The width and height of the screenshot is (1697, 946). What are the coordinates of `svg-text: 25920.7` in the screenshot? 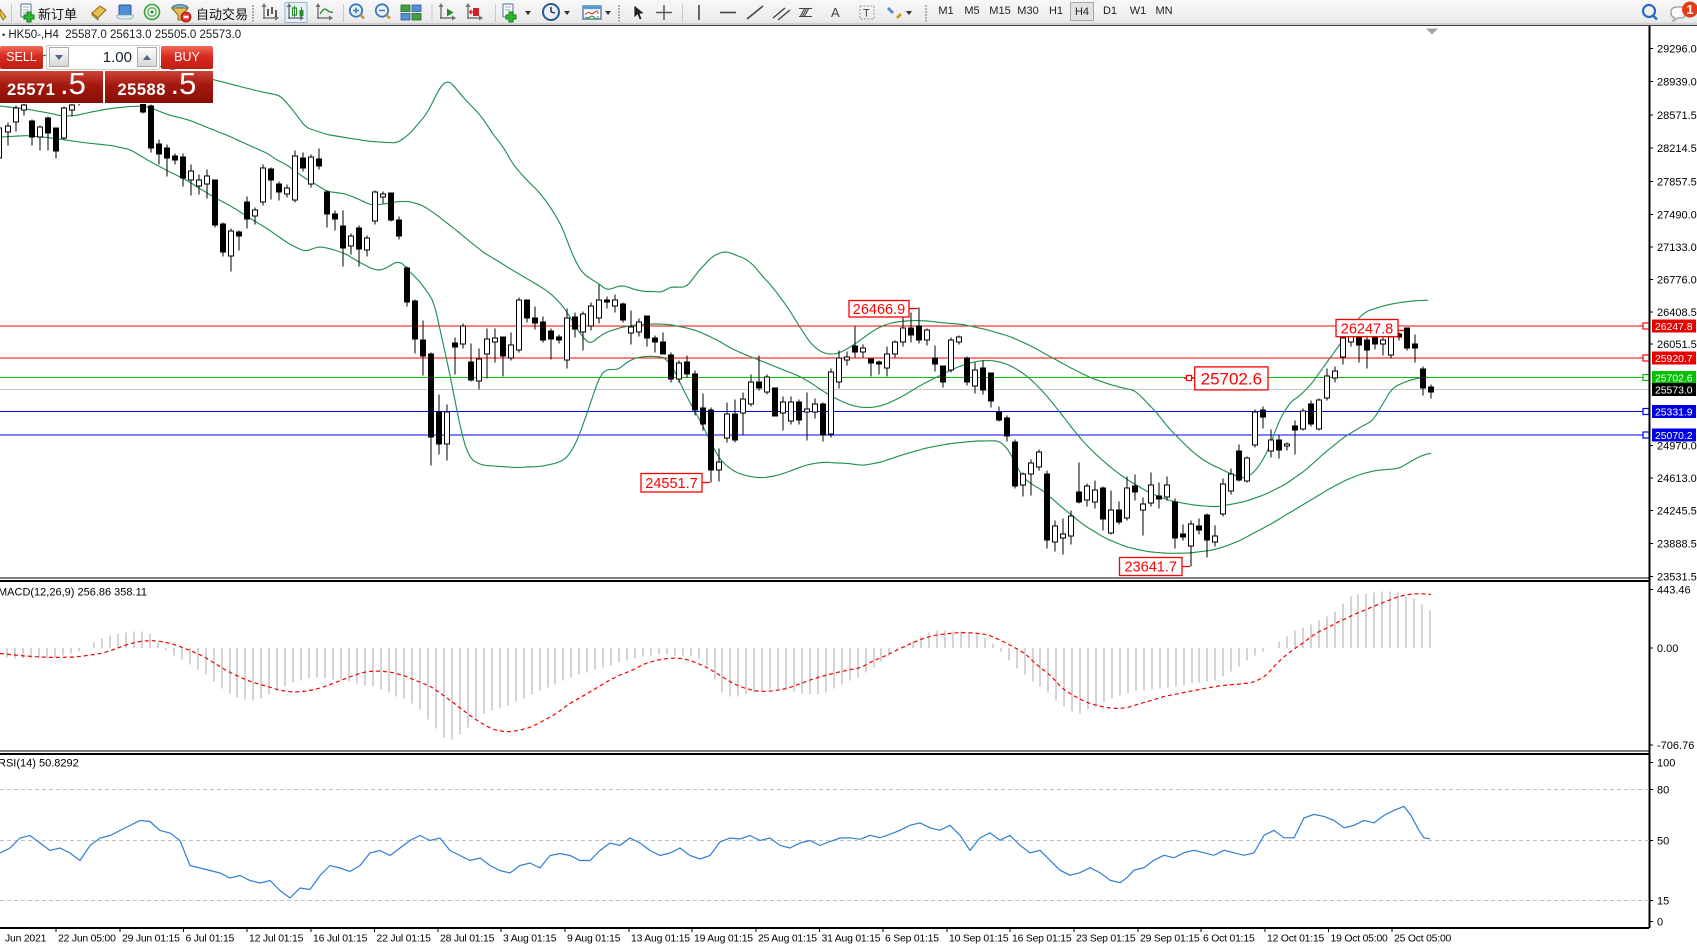 It's located at (1674, 358).